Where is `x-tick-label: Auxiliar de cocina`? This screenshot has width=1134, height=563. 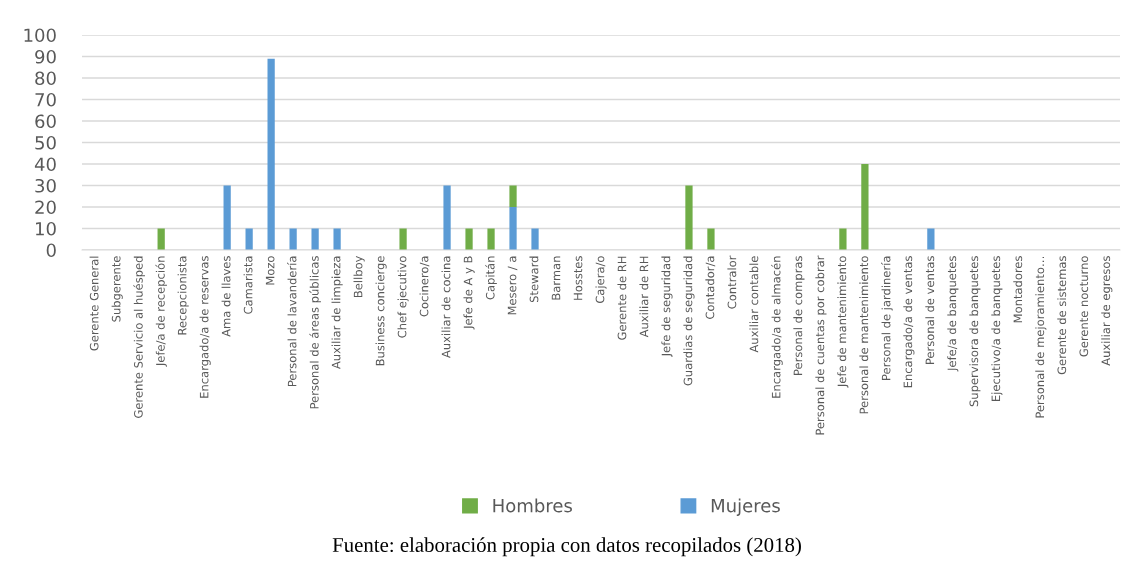
x-tick-label: Auxiliar de cocina is located at coordinates (446, 307).